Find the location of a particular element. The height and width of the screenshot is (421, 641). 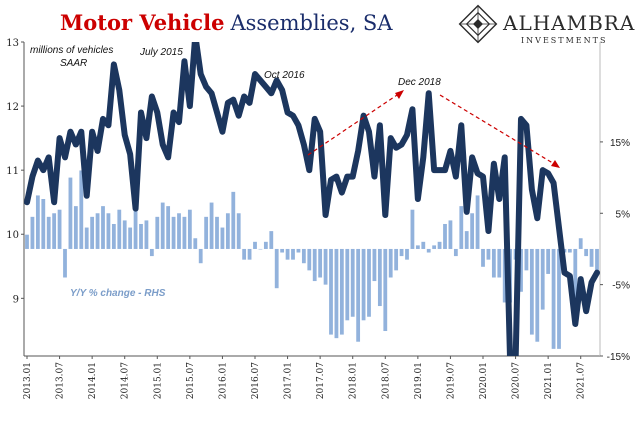

x-tick-label: 2017.07 is located at coordinates (321, 380).